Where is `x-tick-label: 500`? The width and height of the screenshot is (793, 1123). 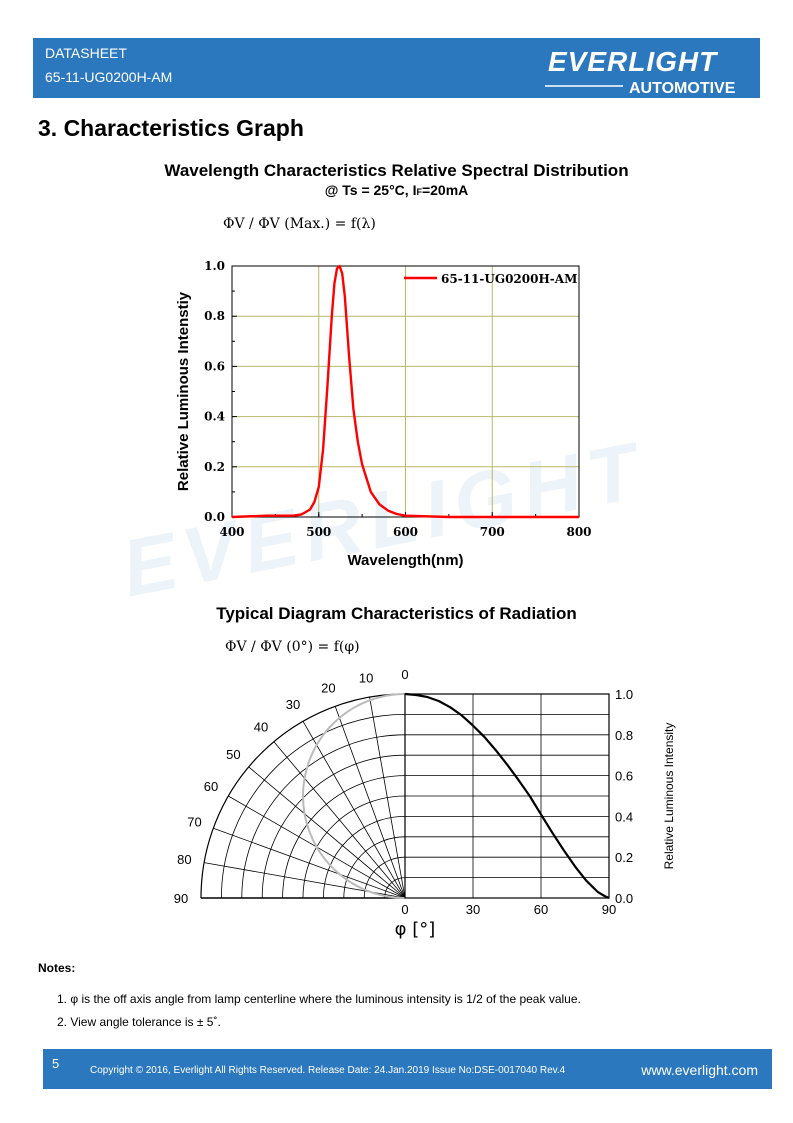
x-tick-label: 500 is located at coordinates (318, 532).